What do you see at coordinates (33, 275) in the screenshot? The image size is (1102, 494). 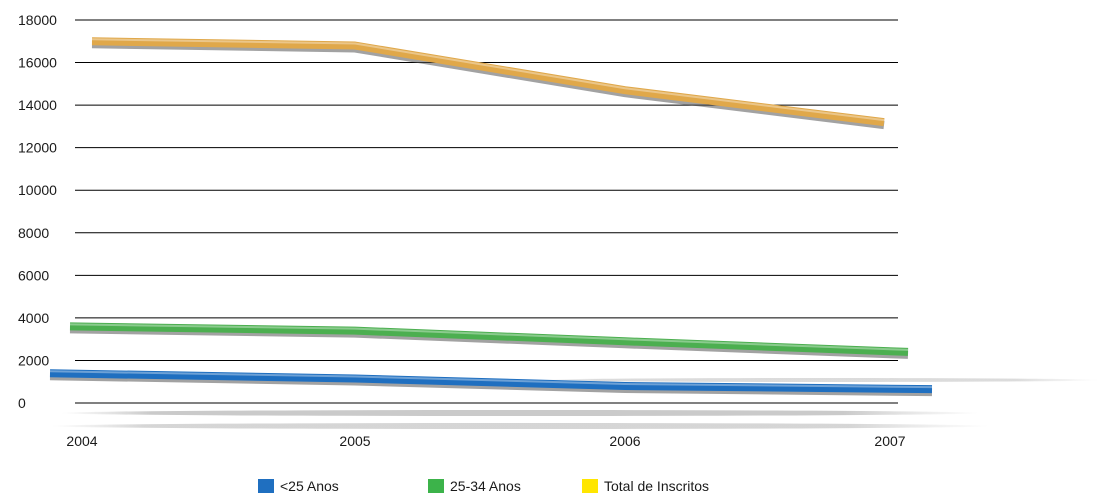 I see `y-tick-label: 6000` at bounding box center [33, 275].